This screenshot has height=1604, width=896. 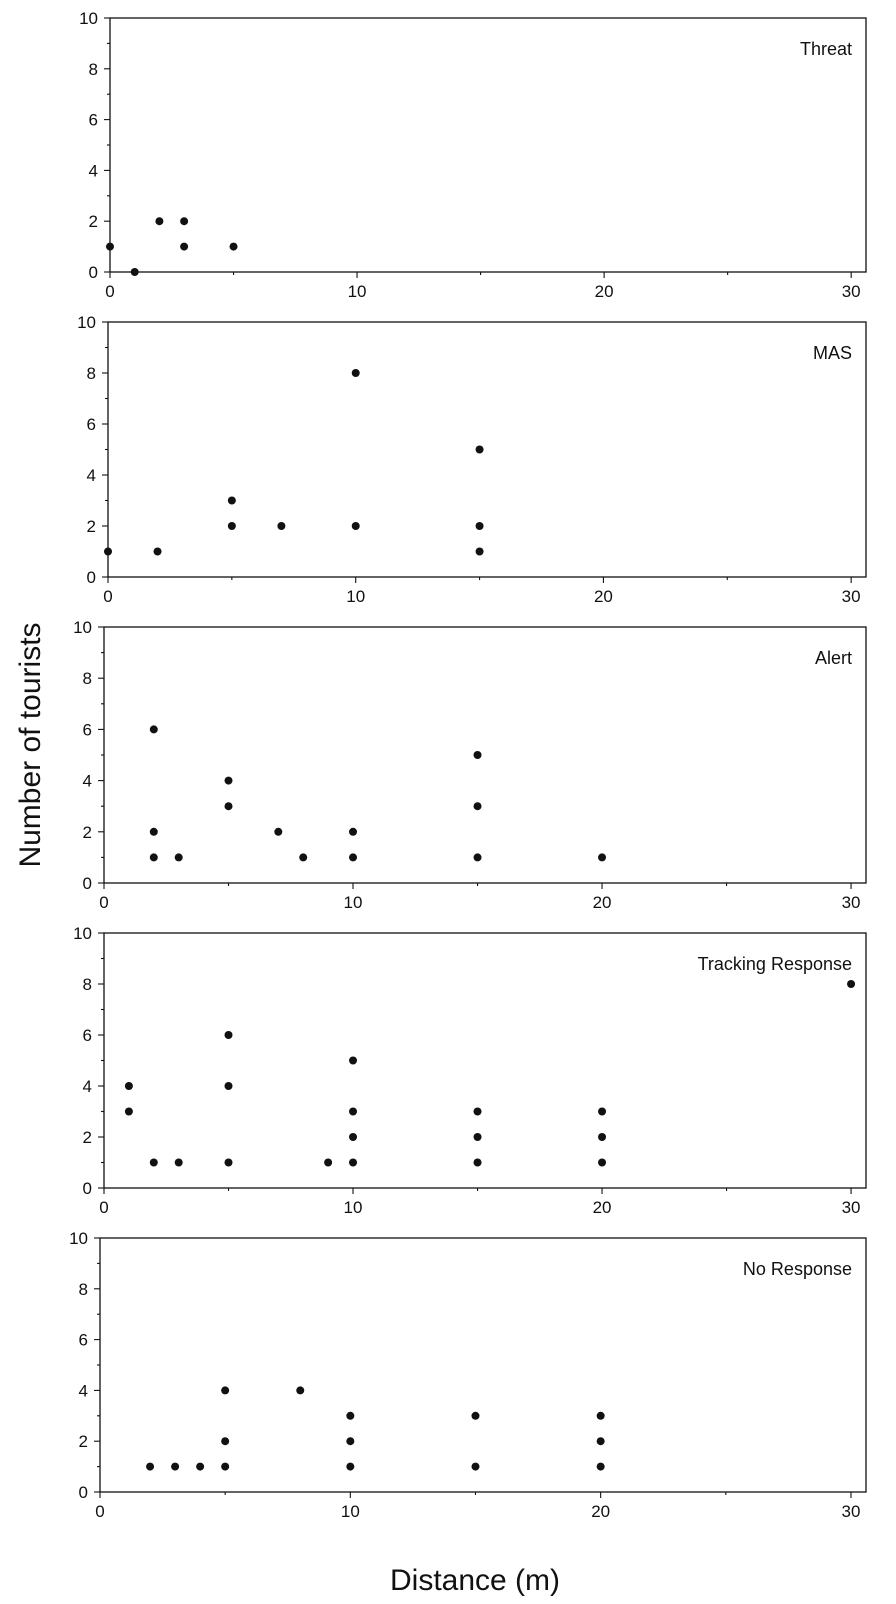 What do you see at coordinates (775, 964) in the screenshot?
I see `panel-label: Tracking Response` at bounding box center [775, 964].